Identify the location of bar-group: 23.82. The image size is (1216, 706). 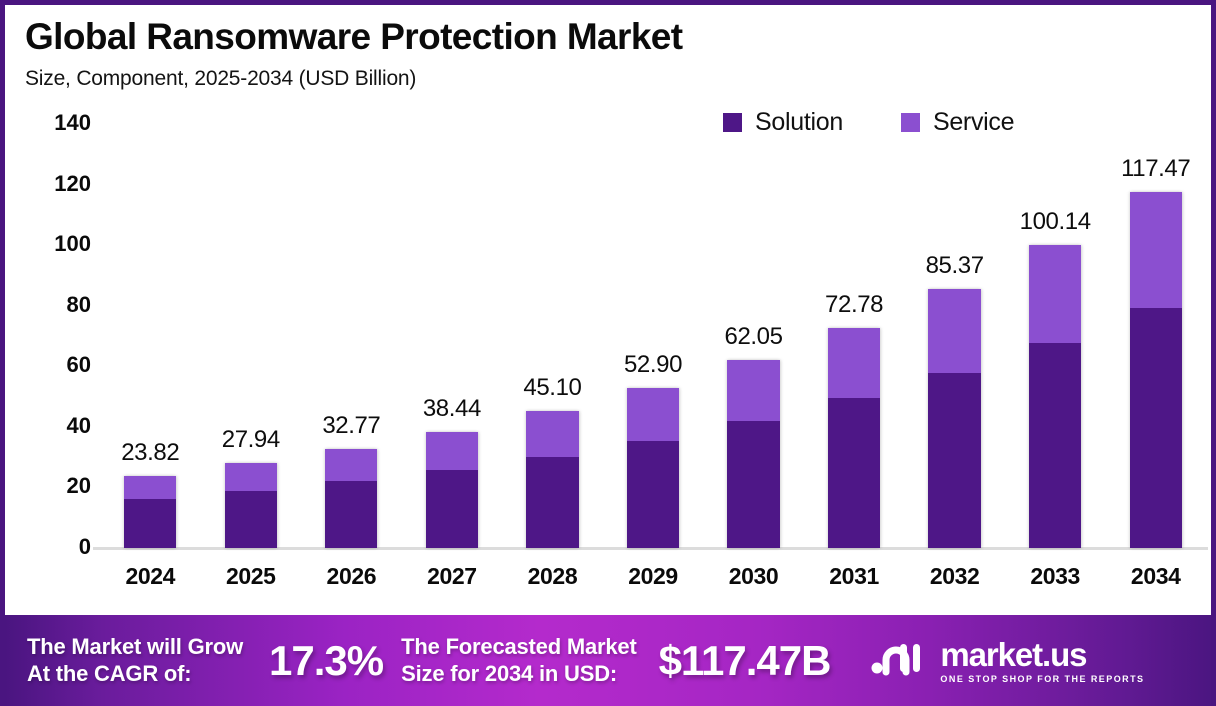
(150, 335).